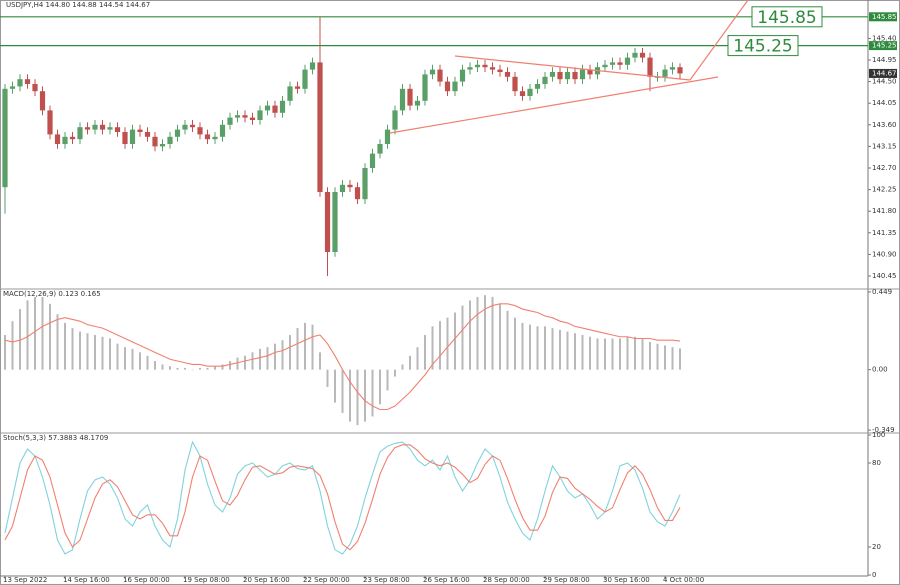  What do you see at coordinates (883, 46) in the screenshot?
I see `level-tag` at bounding box center [883, 46].